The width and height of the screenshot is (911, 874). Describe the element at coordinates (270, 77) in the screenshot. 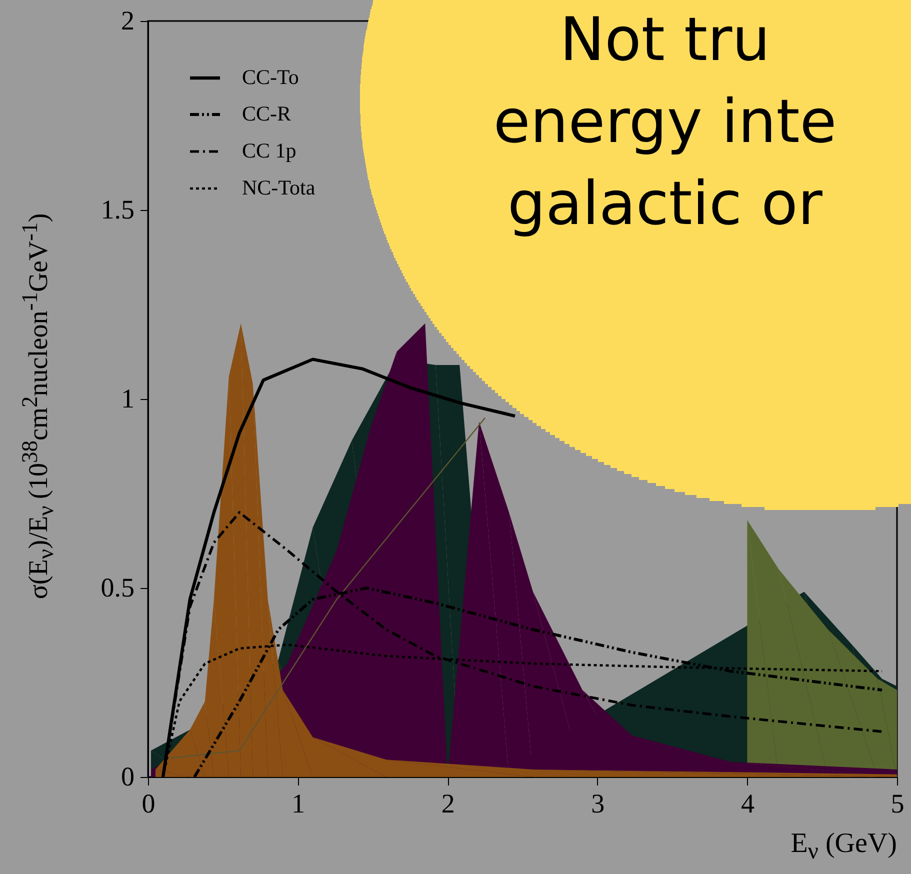

I see `legend-label: CC-To` at that location.